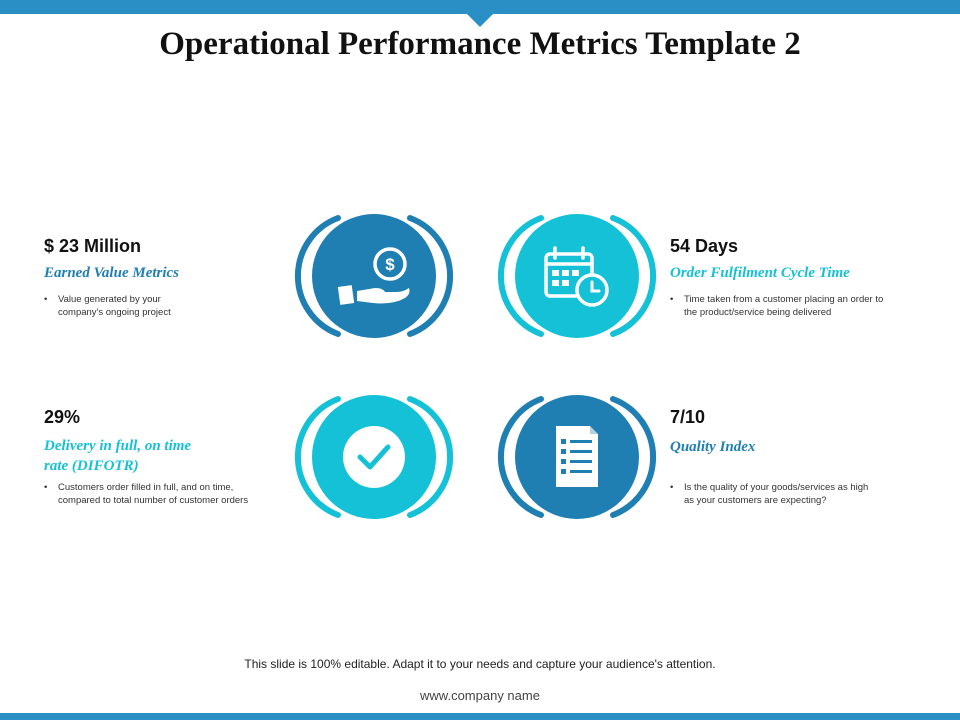 The width and height of the screenshot is (960, 720). Describe the element at coordinates (755, 500) in the screenshot. I see `description-line: as your customers are expecting?` at that location.